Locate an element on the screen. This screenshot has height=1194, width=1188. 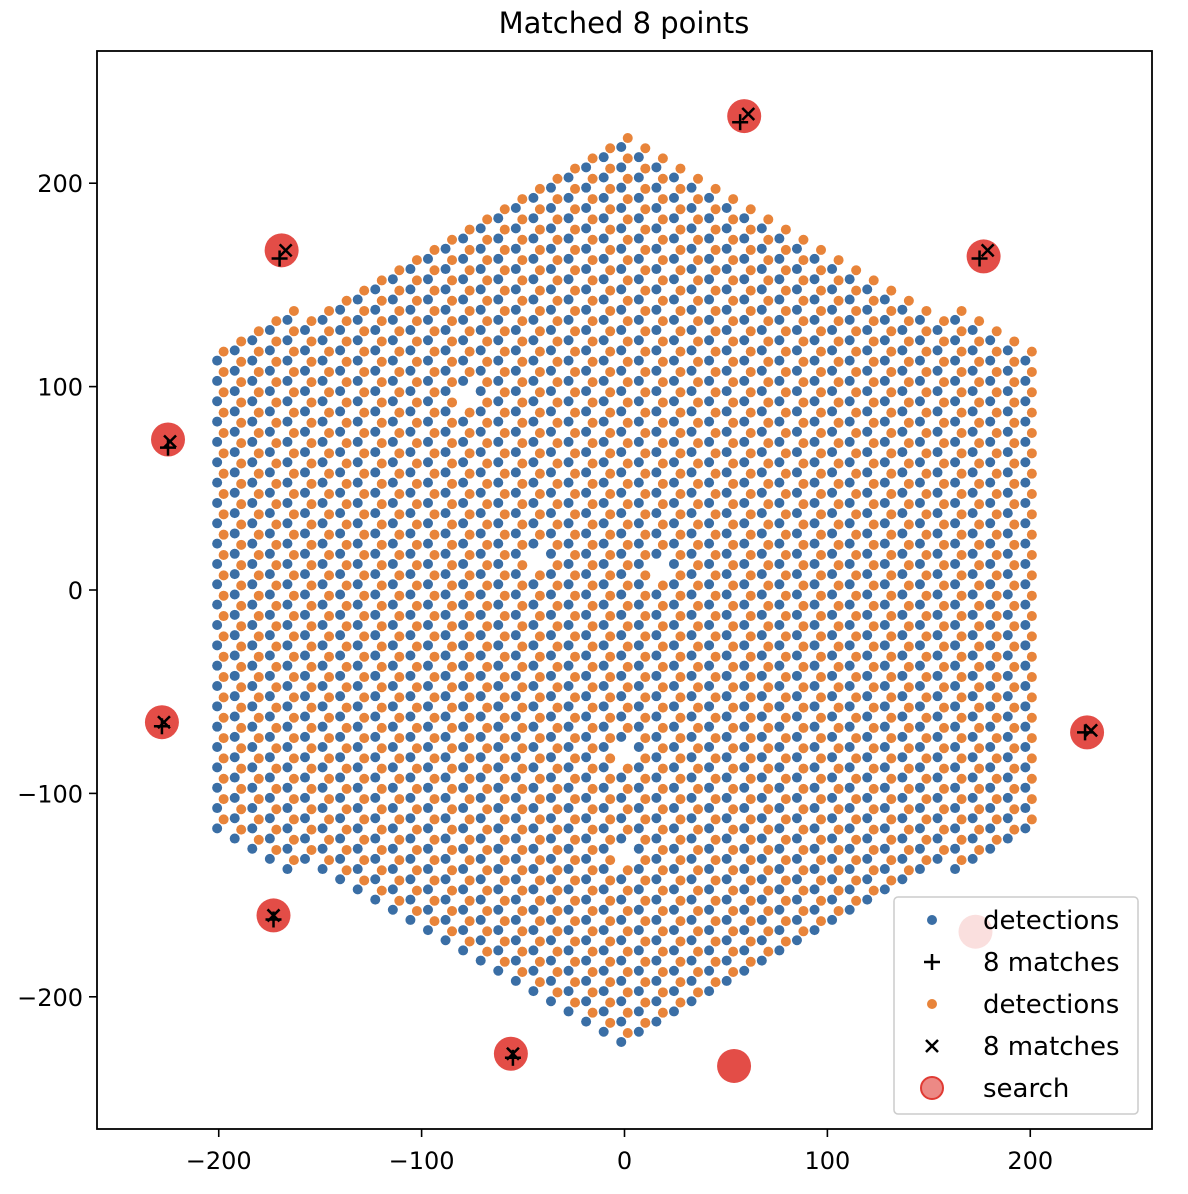
chart-title: Matched 8 points is located at coordinates (624, 23).